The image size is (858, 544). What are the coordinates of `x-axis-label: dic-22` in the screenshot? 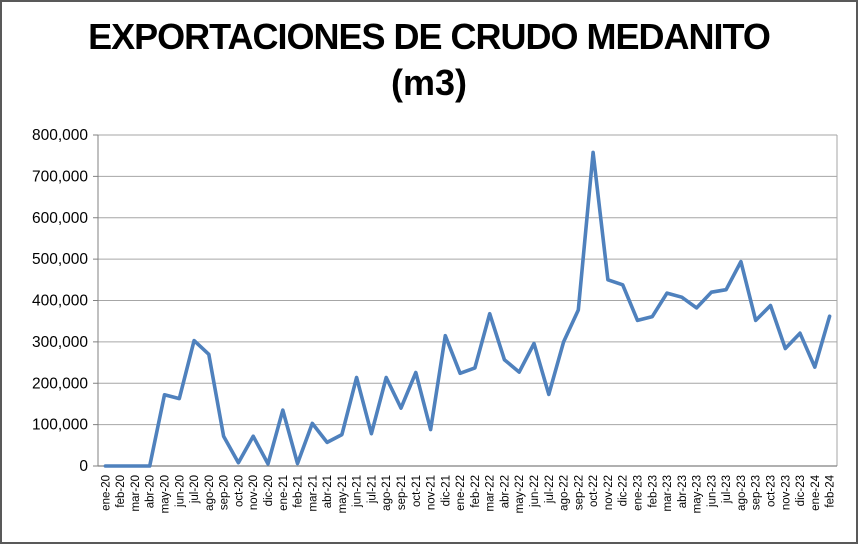 It's located at (624, 490).